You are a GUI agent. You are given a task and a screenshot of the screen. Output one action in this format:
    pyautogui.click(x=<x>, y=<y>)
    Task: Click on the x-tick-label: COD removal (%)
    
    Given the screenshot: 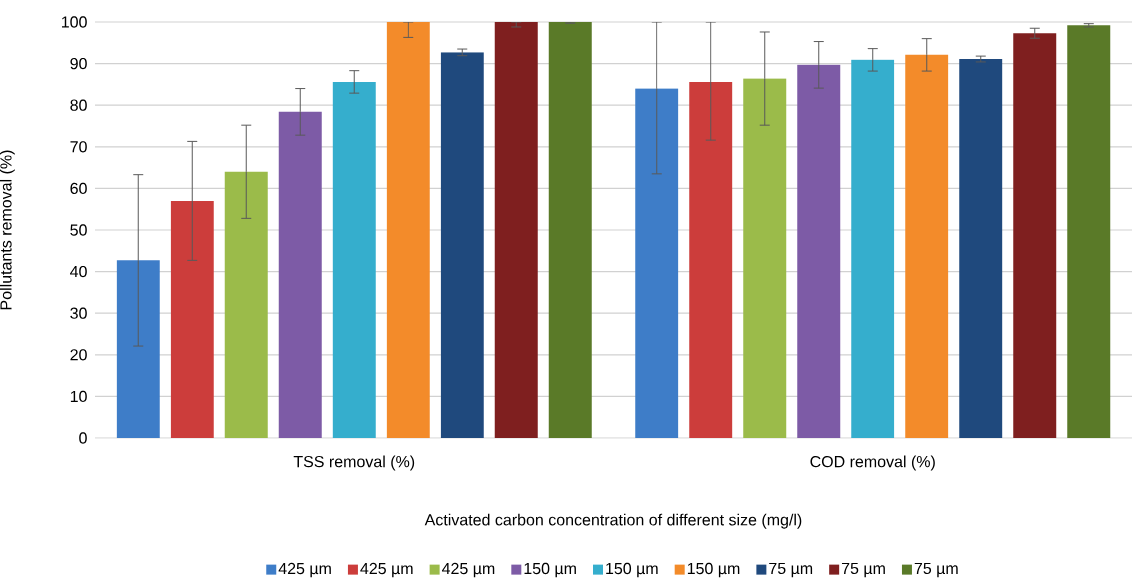 What is the action you would take?
    pyautogui.click(x=872, y=463)
    